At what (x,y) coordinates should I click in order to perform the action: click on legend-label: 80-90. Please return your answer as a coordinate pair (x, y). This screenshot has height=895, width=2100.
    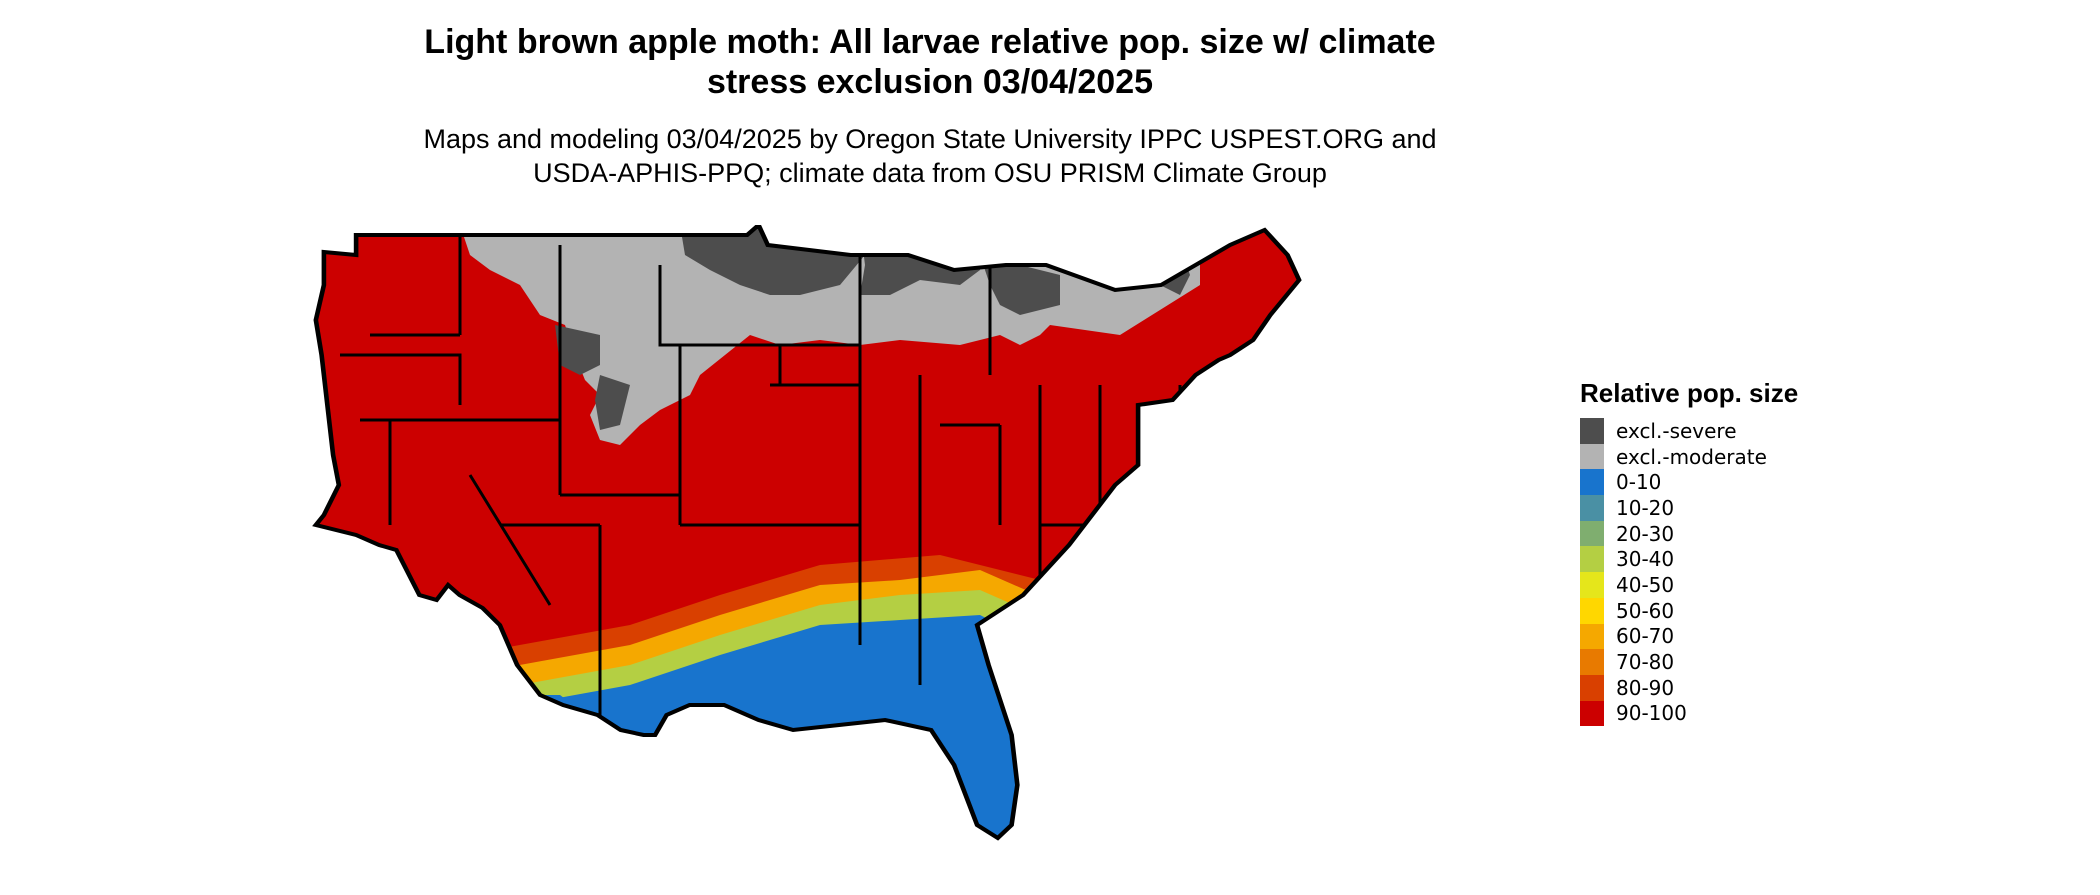
    Looking at the image, I should click on (1645, 687).